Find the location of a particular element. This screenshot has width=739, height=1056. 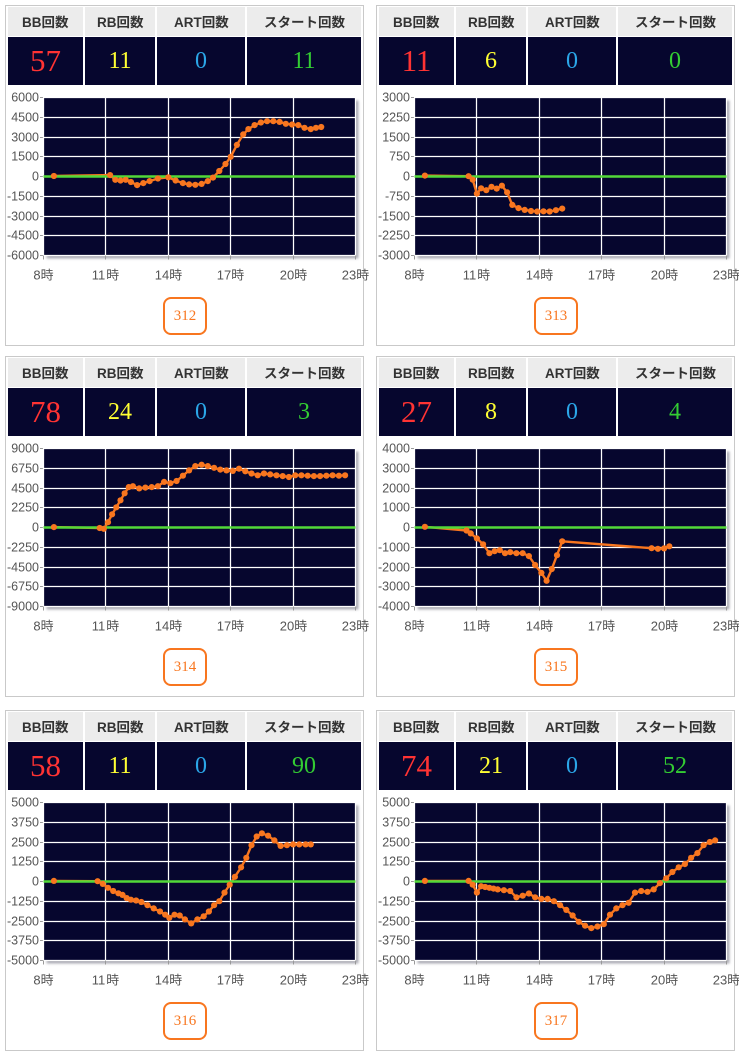

svg-text: -5000 is located at coordinates (23, 961).